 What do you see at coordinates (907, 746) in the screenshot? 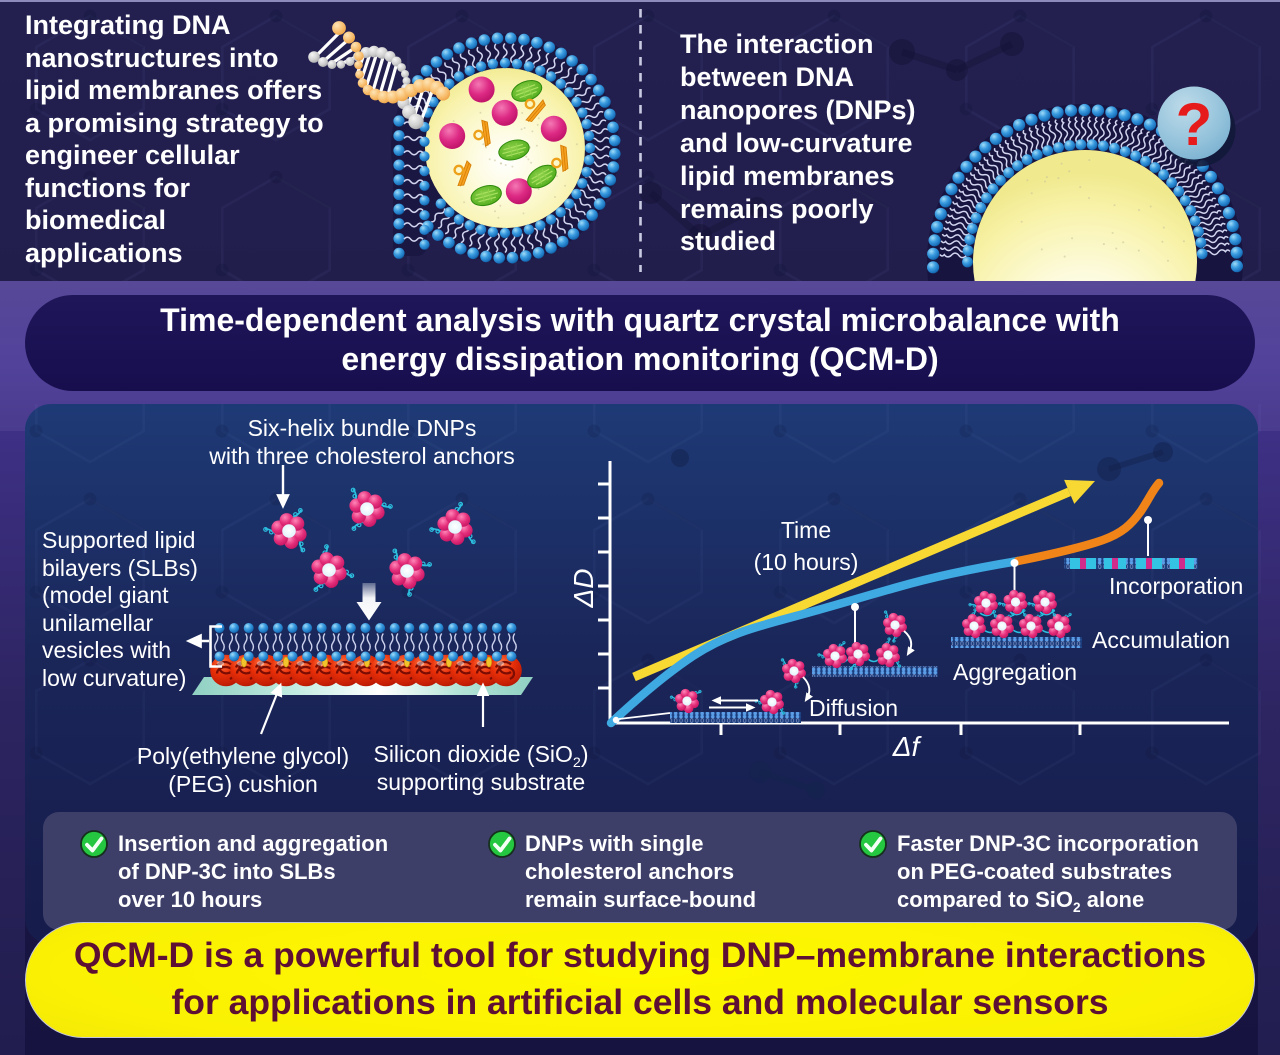
I see `svg-text: Δf` at bounding box center [907, 746].